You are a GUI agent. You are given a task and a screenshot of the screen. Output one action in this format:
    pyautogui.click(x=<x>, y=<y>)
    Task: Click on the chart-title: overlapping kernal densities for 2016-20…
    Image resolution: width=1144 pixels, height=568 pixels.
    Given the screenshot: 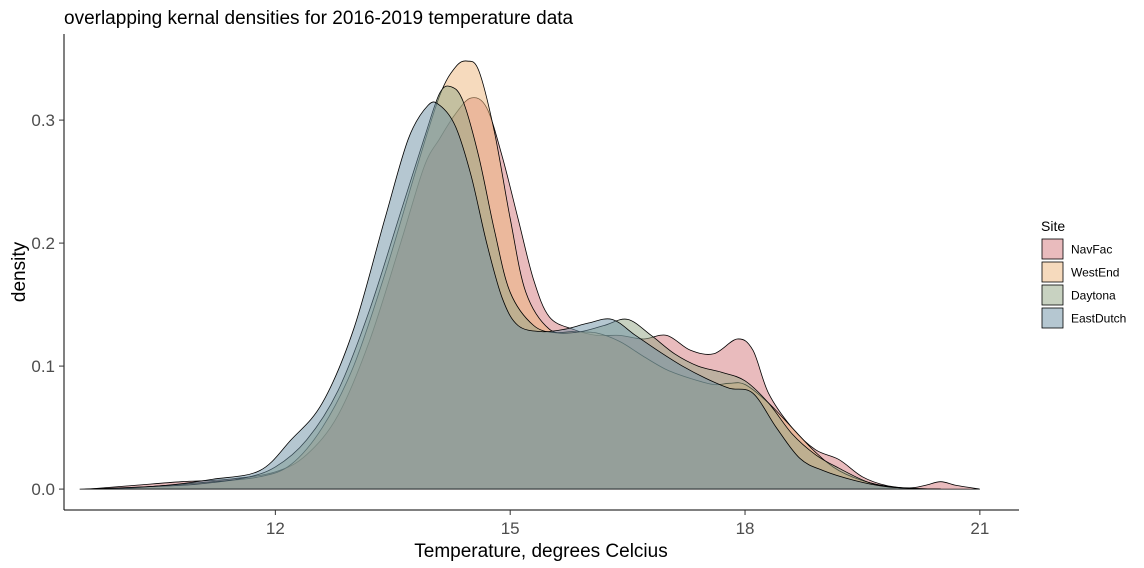 What is the action you would take?
    pyautogui.click(x=319, y=18)
    